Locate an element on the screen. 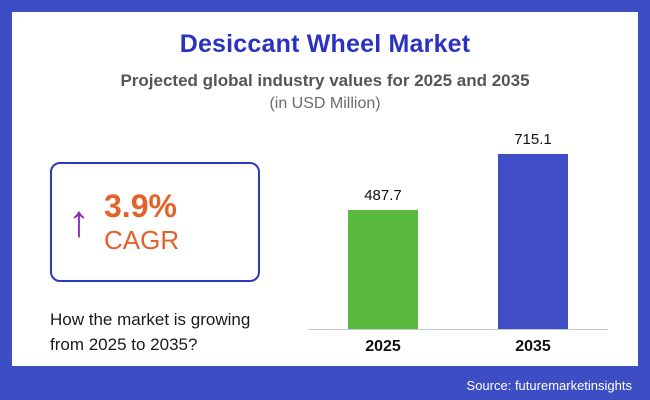  cagr-box: ↑ 3.9% CAGR is located at coordinates (155, 222).